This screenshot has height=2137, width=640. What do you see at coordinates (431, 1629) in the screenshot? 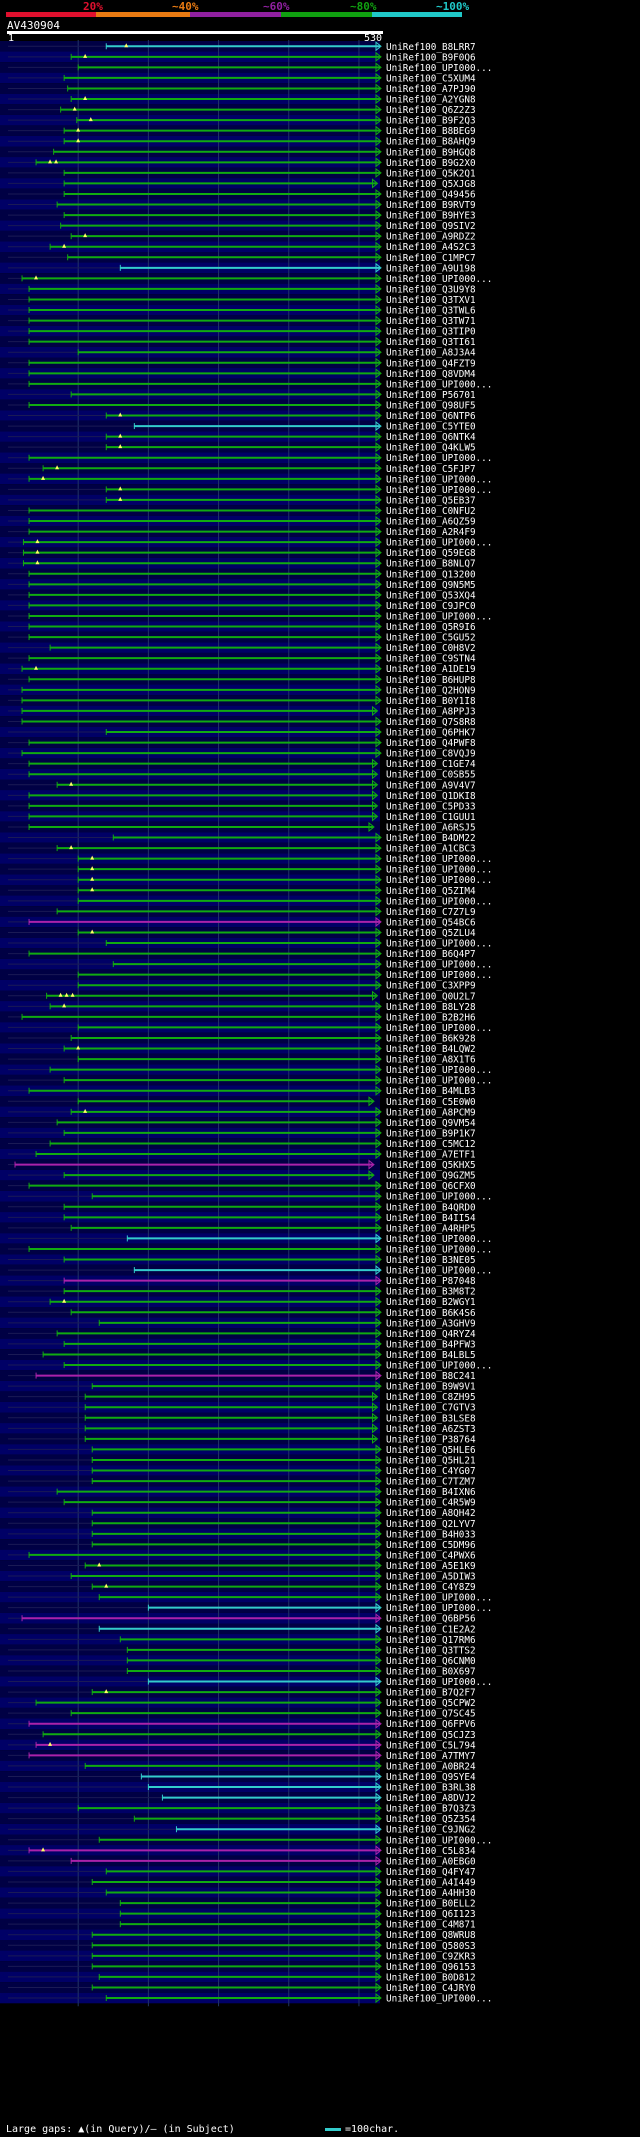
I see `hit-label: UniRef100_C1E2A2` at bounding box center [431, 1629].